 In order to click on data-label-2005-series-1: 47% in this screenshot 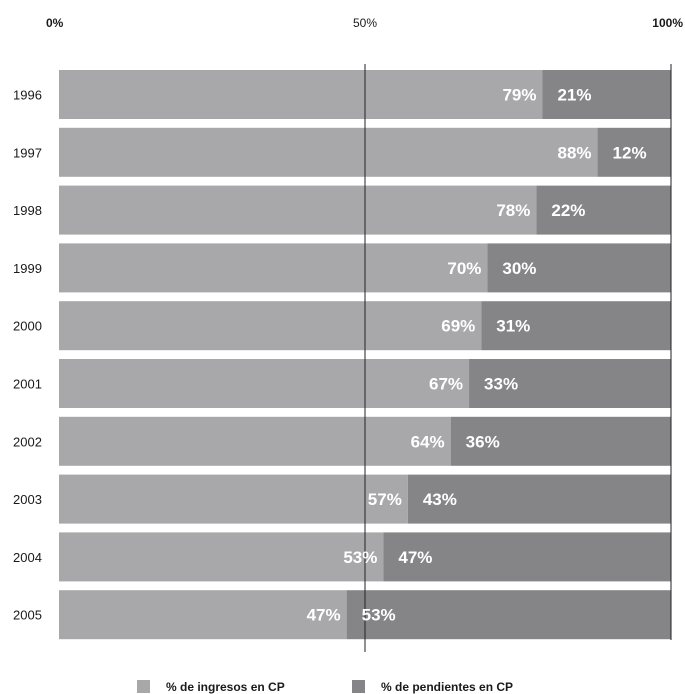, I will do `click(324, 615)`.